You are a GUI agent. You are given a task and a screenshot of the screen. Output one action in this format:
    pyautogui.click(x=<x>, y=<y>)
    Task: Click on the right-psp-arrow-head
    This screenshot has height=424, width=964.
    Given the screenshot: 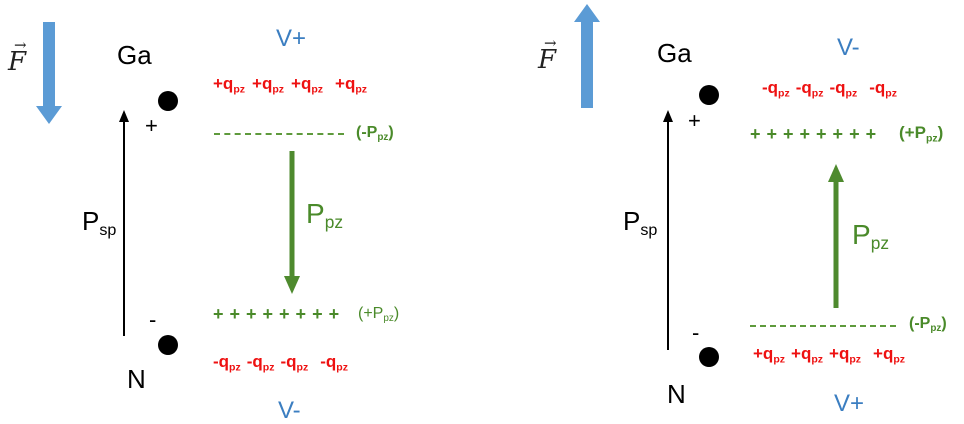 What is the action you would take?
    pyautogui.click(x=668, y=116)
    